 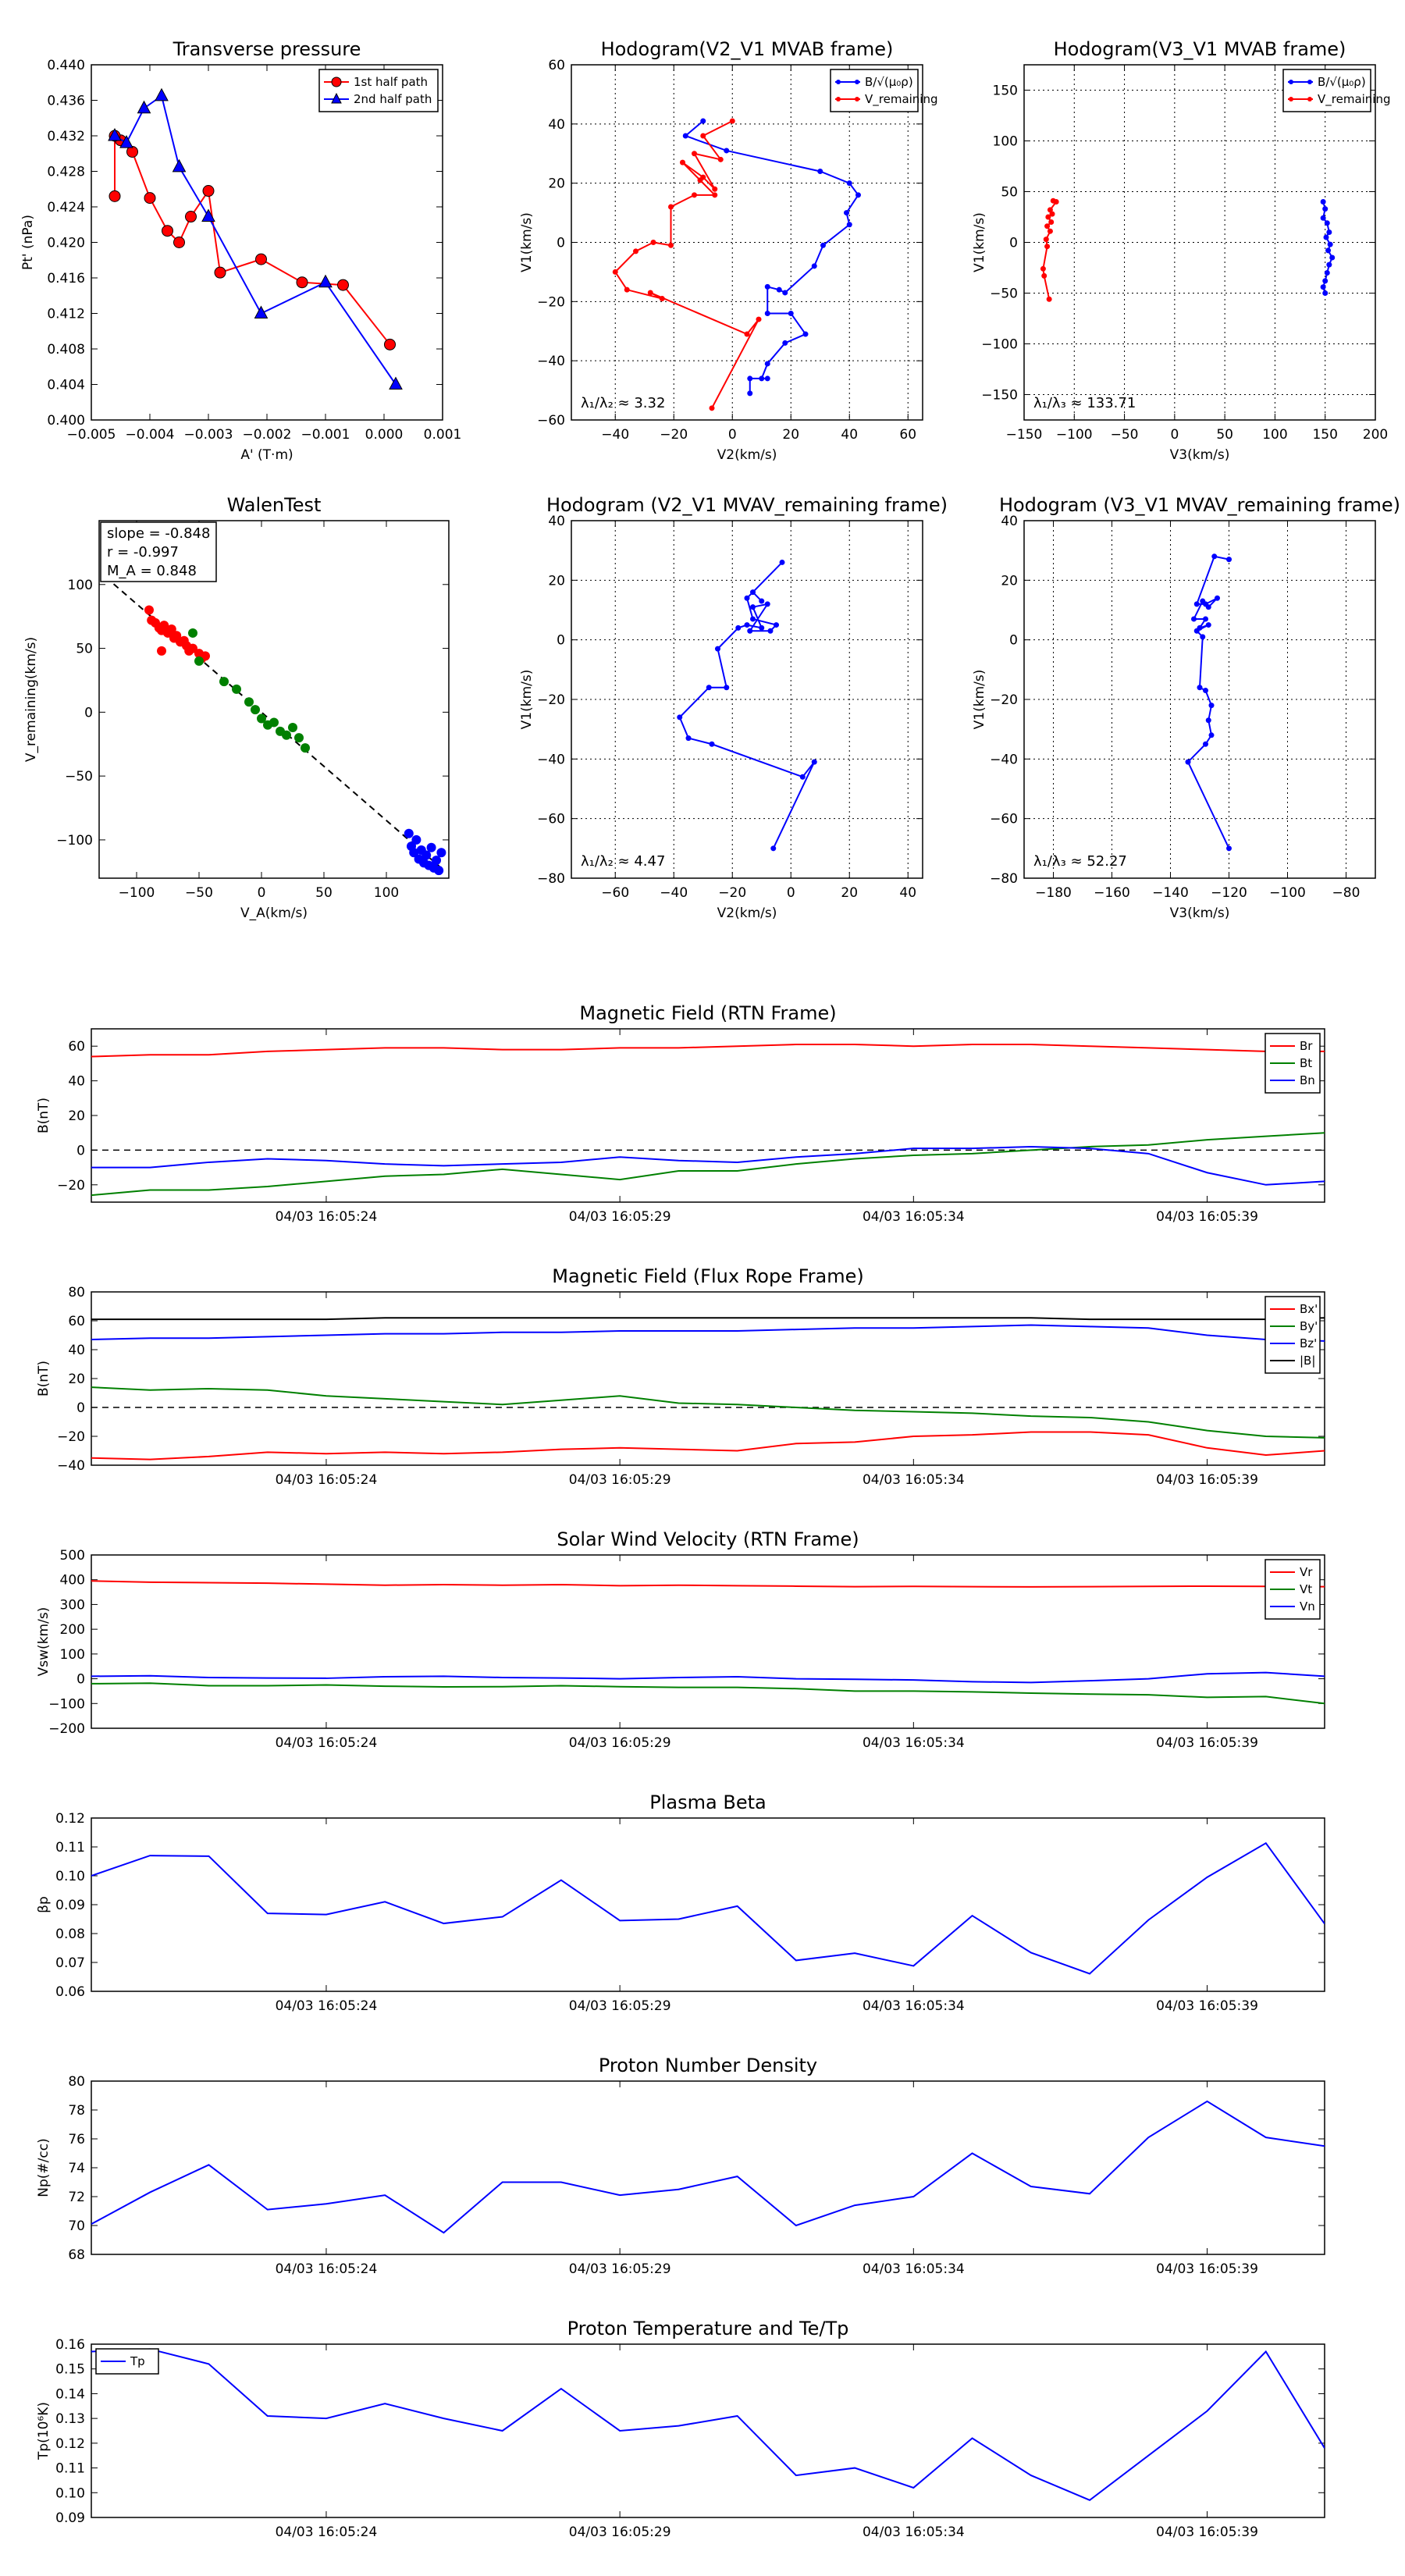 What do you see at coordinates (1207, 2006) in the screenshot?
I see `x-tick-label: 04/03 16:05:39` at bounding box center [1207, 2006].